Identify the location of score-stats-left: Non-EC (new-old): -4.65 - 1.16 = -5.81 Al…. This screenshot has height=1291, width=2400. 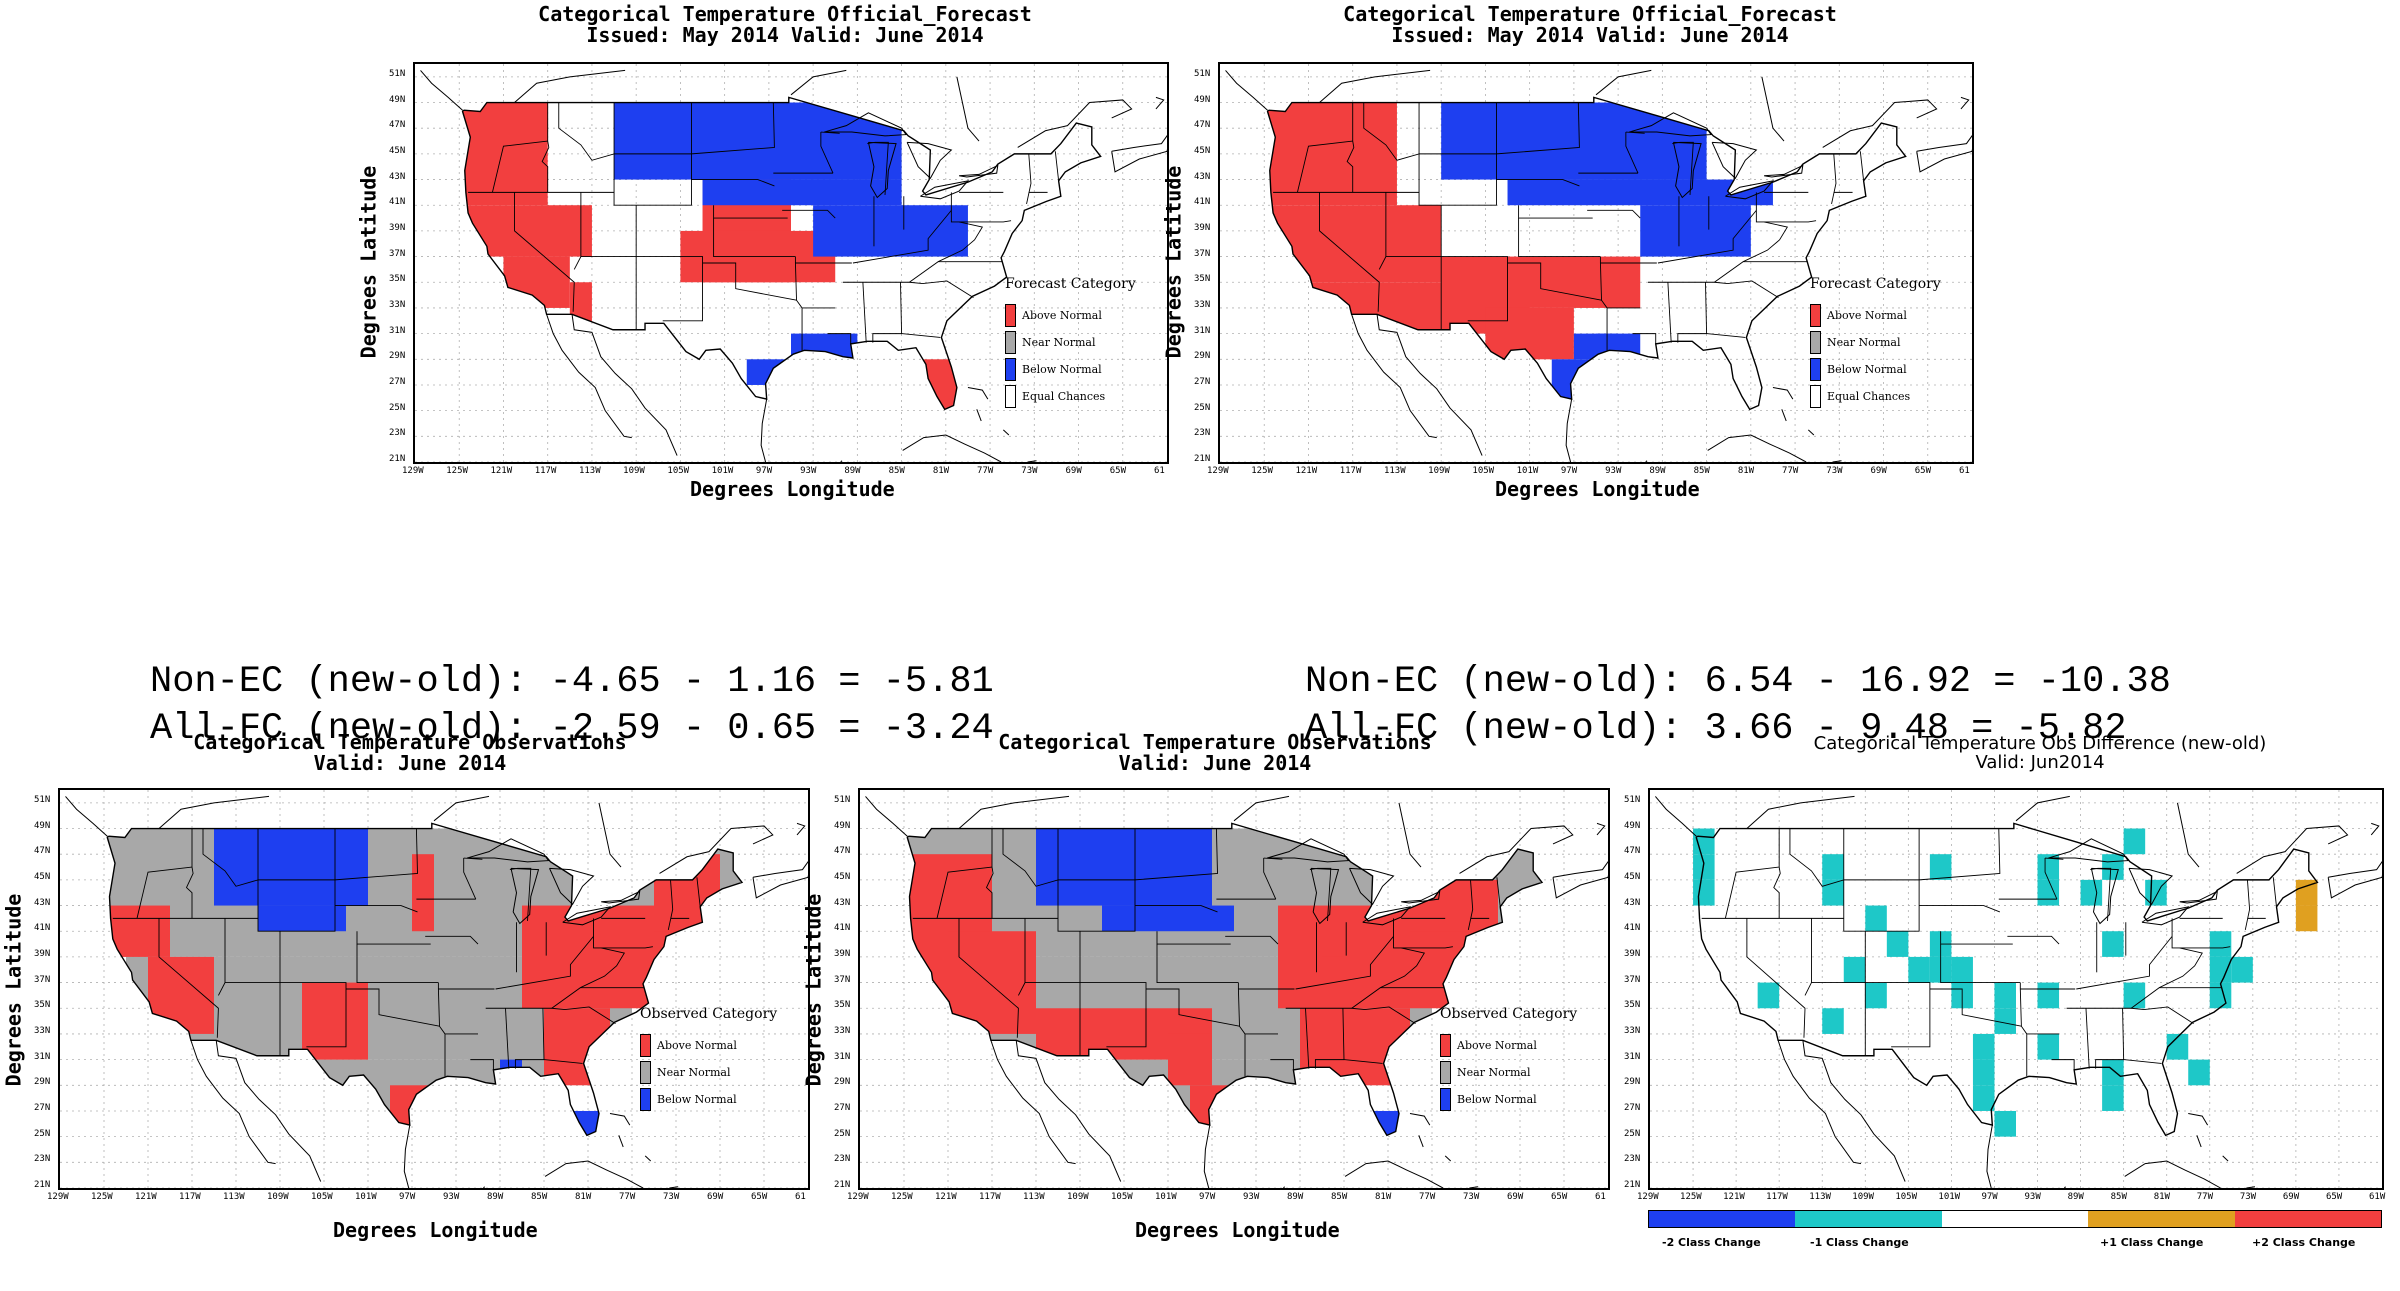
(572, 705).